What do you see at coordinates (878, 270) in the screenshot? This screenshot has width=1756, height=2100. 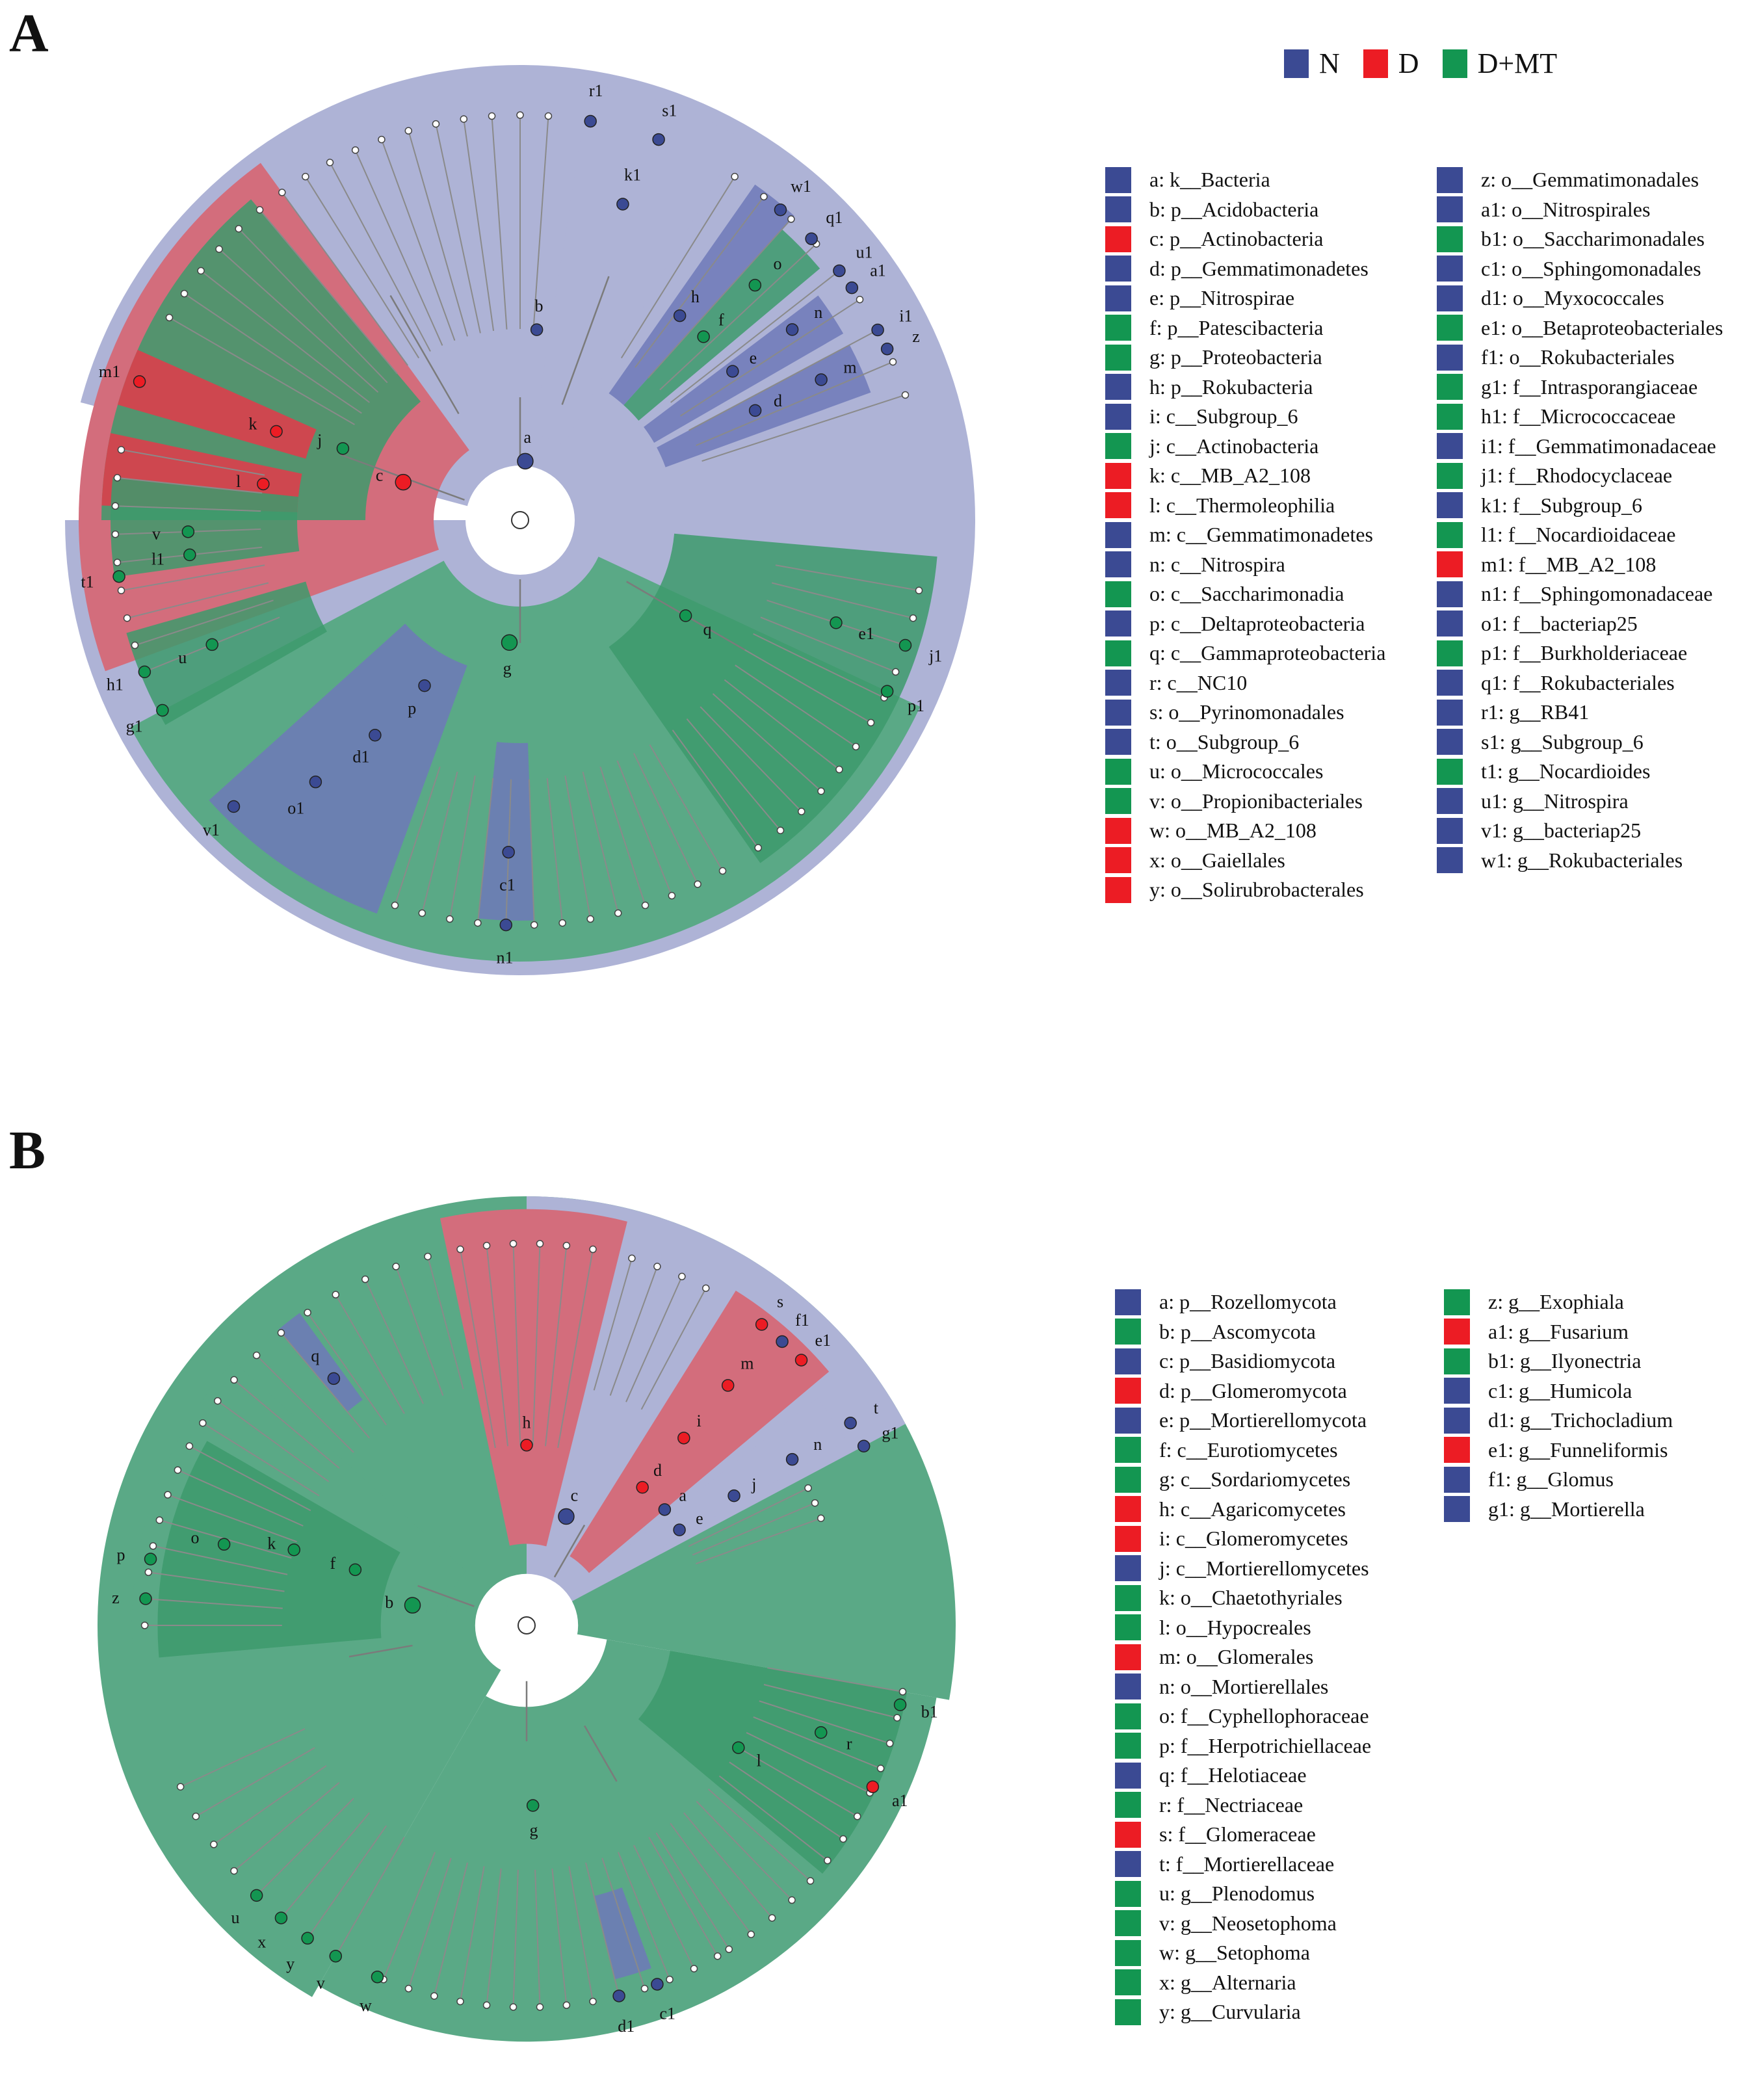 I see `node-label: a1` at bounding box center [878, 270].